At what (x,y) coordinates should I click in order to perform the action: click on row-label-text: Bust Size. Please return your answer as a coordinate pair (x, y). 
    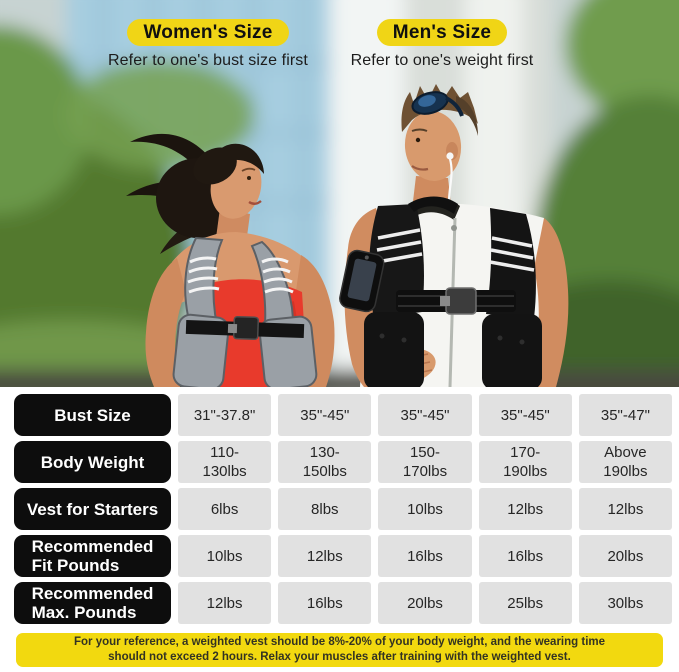
    Looking at the image, I should click on (92, 415).